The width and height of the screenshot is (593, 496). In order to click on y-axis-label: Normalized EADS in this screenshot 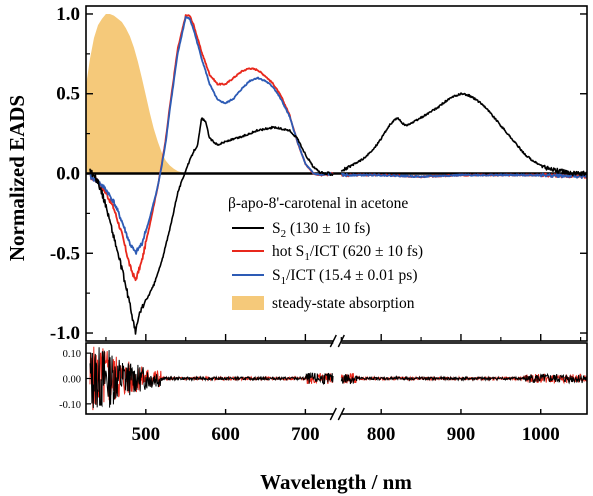, I will do `click(17, 178)`.